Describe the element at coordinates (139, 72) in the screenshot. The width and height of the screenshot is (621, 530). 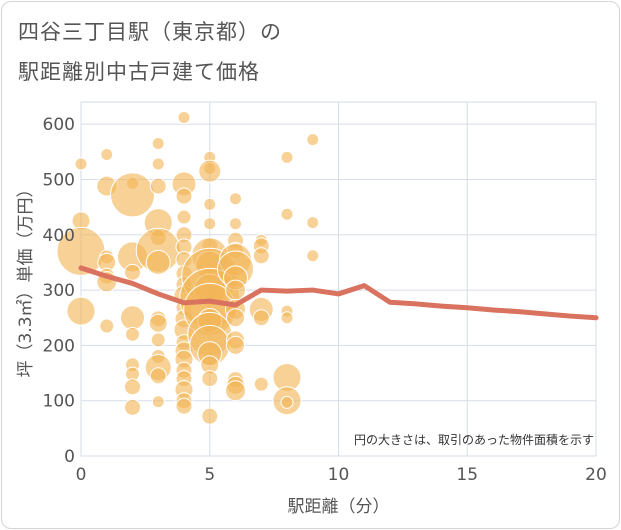
I see `chart-title-line-2: 駅距離別中古戸建て価格` at that location.